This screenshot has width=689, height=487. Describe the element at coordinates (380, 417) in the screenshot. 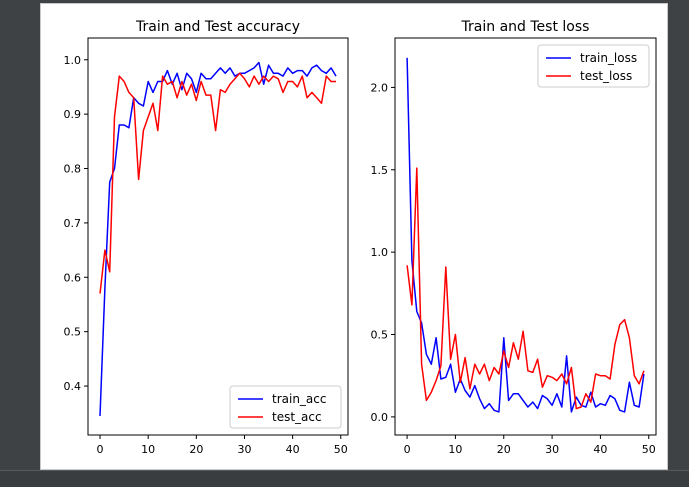

I see `y-tick-label: 0.0` at that location.